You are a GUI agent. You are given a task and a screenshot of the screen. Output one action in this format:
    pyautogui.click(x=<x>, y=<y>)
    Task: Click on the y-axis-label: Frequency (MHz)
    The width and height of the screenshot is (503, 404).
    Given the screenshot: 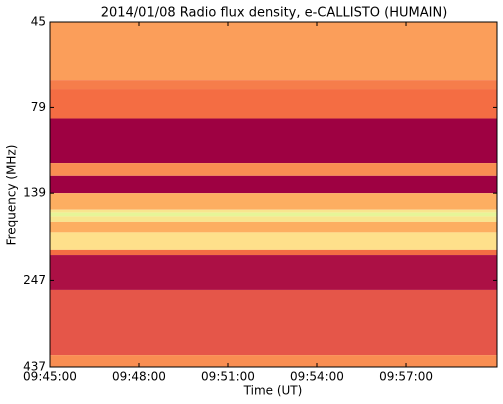 What is the action you would take?
    pyautogui.click(x=12, y=195)
    